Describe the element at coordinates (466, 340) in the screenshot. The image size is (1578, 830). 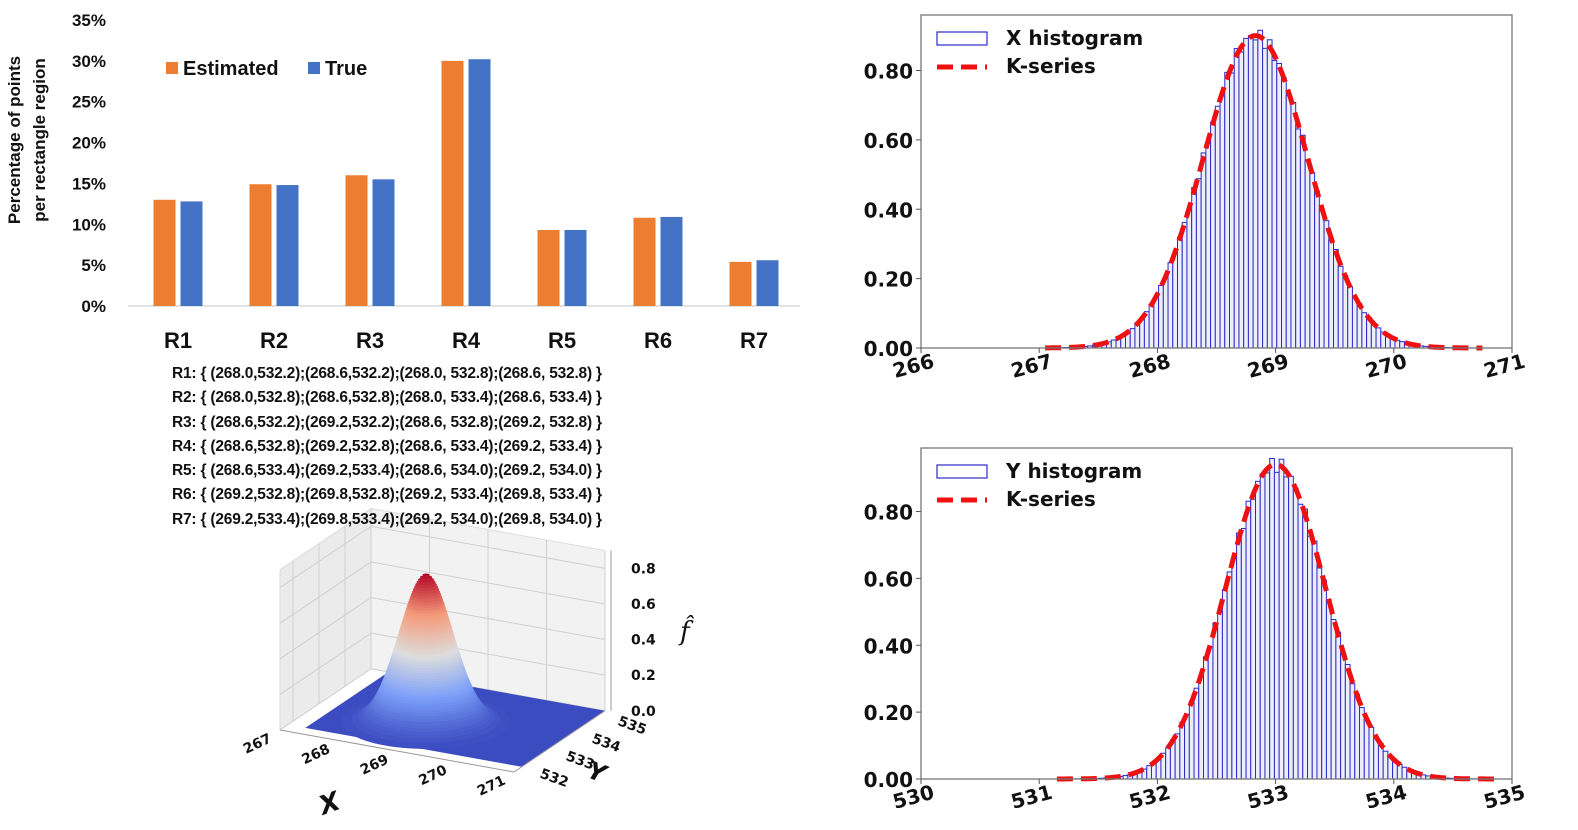
I see `bar-xtick-label: R4` at that location.